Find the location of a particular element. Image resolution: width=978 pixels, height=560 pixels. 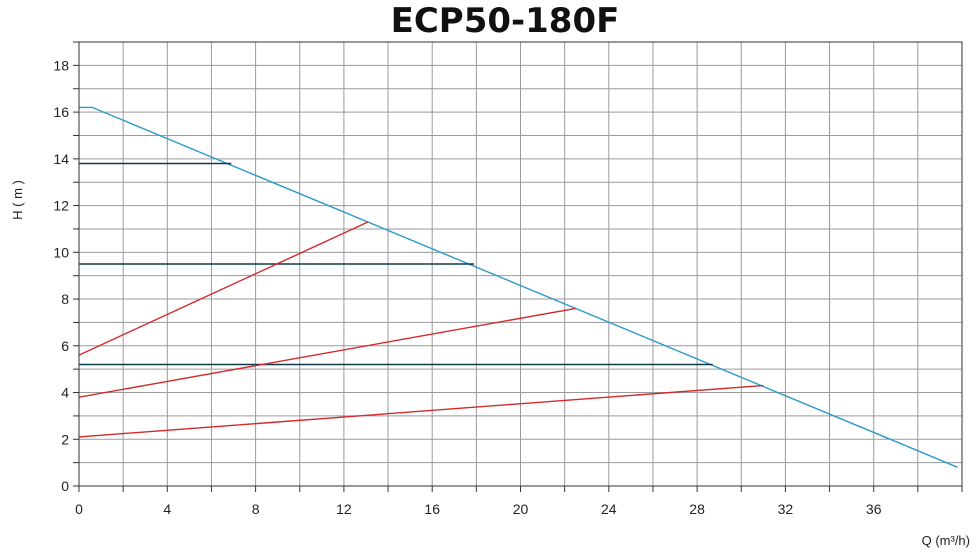

y-tick-label: 14 is located at coordinates (61, 159).